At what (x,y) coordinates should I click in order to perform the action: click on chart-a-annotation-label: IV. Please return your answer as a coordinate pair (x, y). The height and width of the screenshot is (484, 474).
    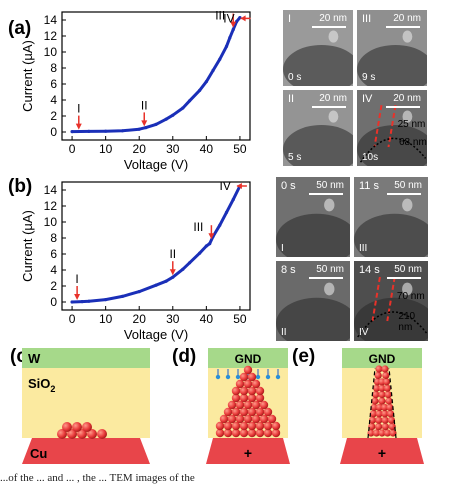
    Looking at the image, I should click on (228, 18).